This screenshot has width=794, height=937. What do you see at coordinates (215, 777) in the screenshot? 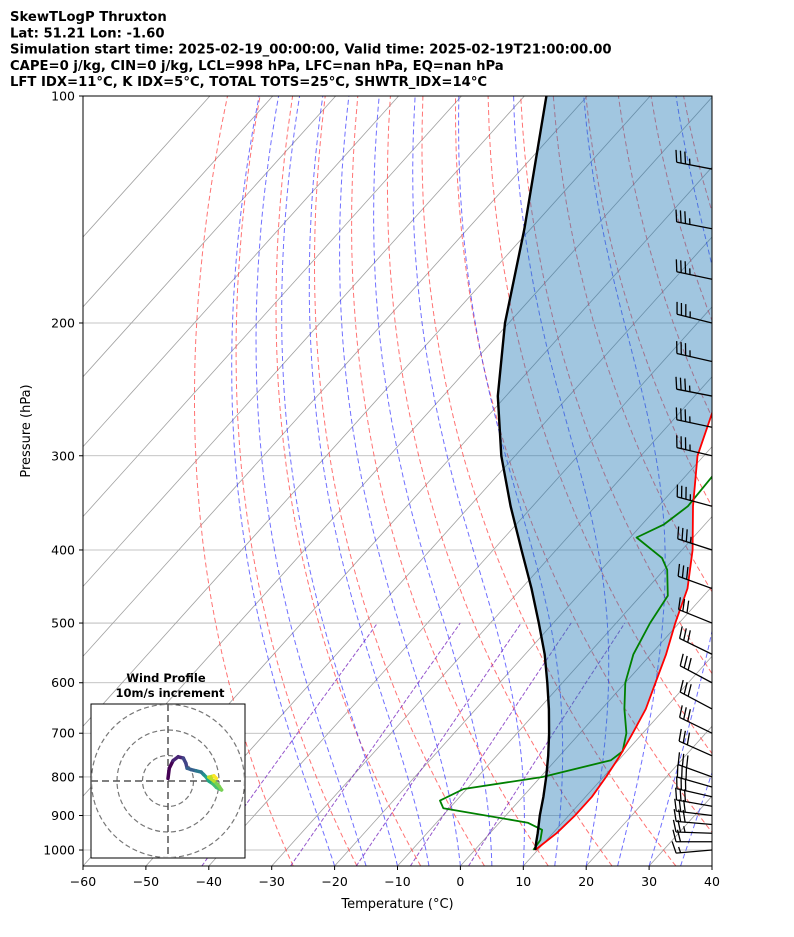
I see `hodograph-segment` at bounding box center [215, 777].